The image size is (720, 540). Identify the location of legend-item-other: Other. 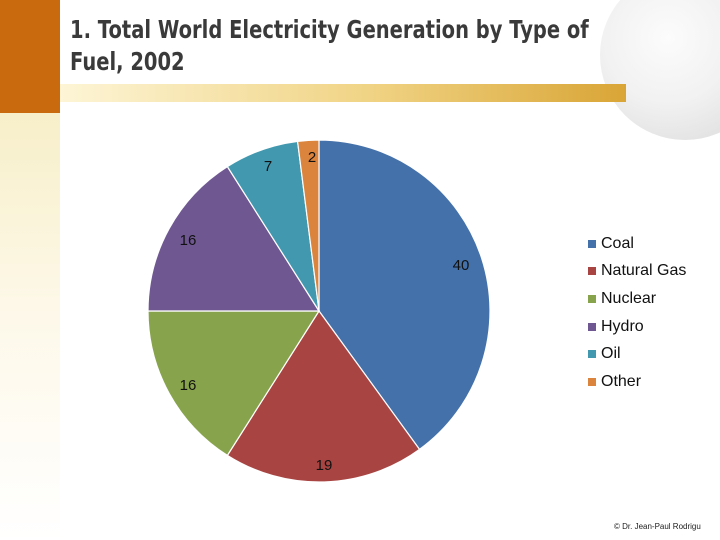
(637, 382).